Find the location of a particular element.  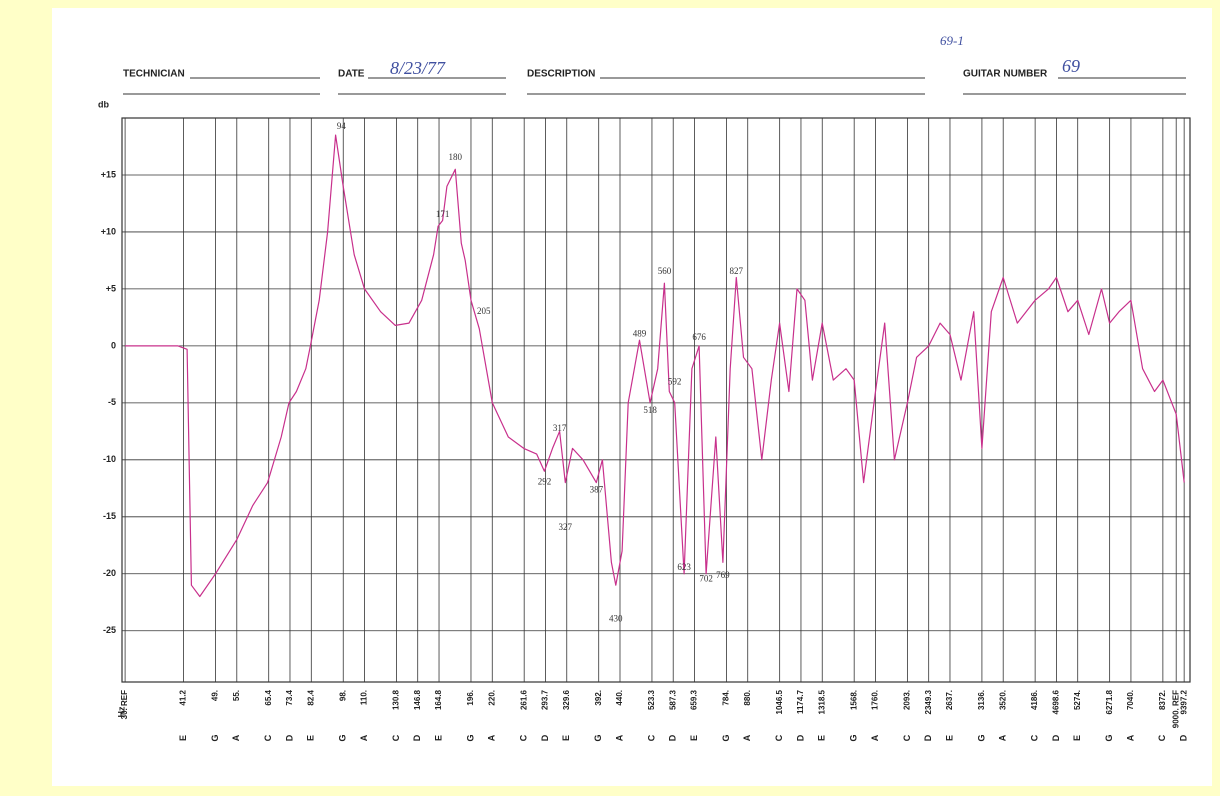

y-tick-label: -5 is located at coordinates (112, 402).